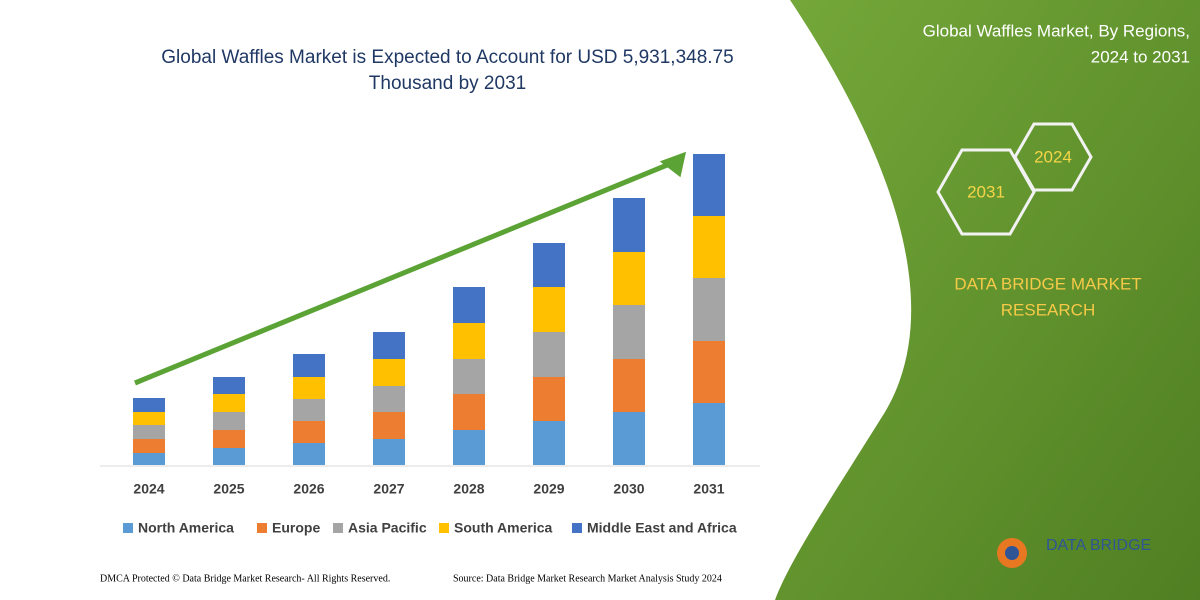 The image size is (1200, 600). Describe the element at coordinates (148, 489) in the screenshot. I see `x-tick-label: 2024` at that location.